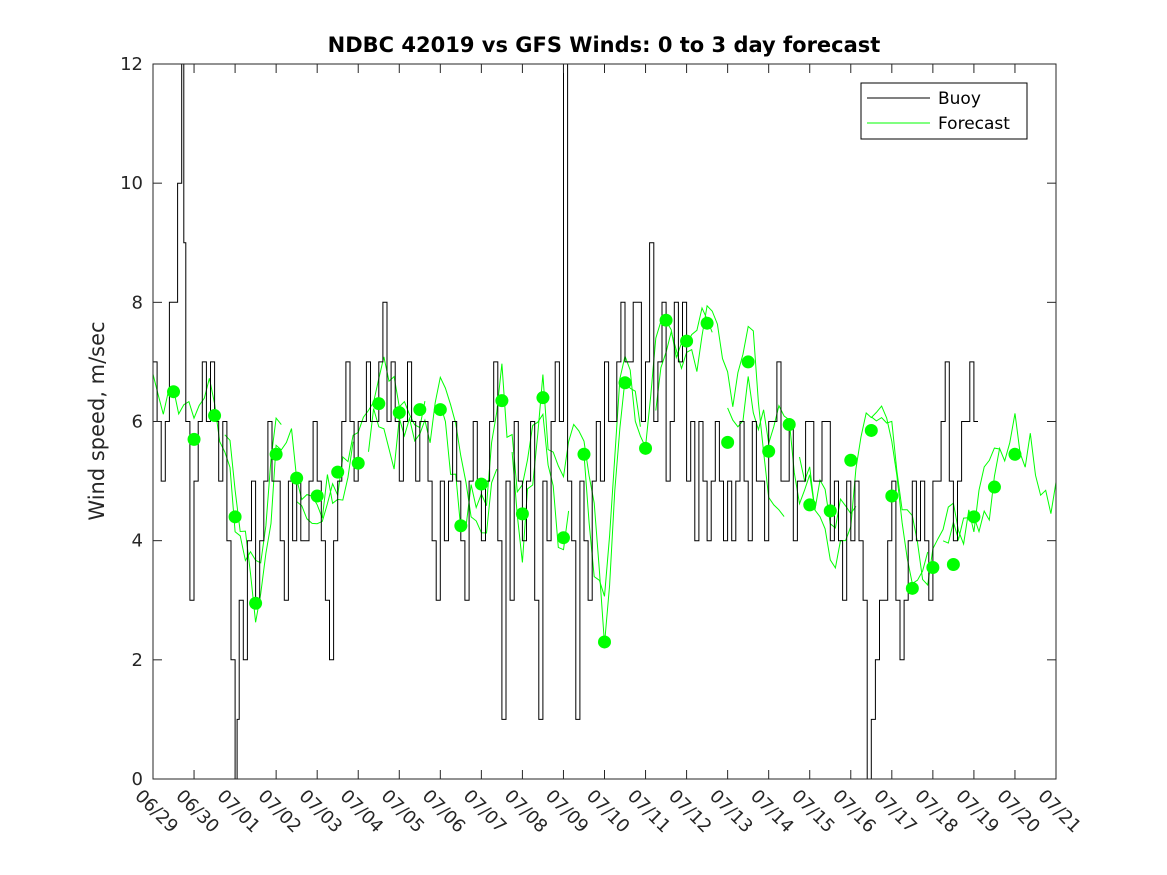 This screenshot has height=875, width=1167. I want to click on y-tick-label: 4, so click(137, 541).